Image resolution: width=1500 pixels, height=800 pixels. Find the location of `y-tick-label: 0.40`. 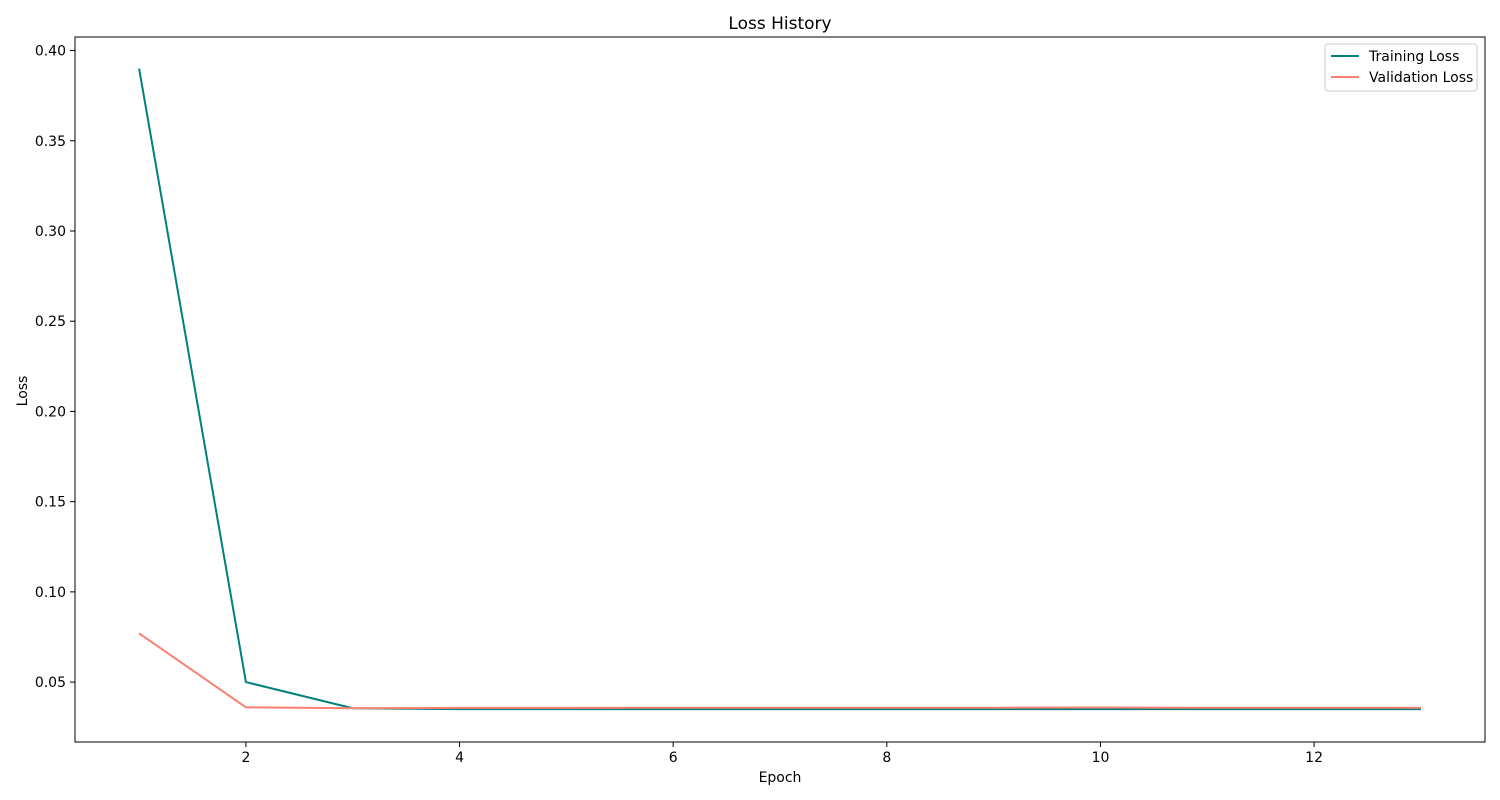

y-tick-label: 0.40 is located at coordinates (50, 52).